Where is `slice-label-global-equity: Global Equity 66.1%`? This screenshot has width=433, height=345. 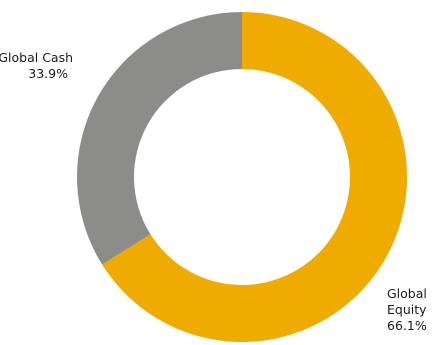
slice-label-global-equity: Global Equity 66.1% is located at coordinates (409, 309).